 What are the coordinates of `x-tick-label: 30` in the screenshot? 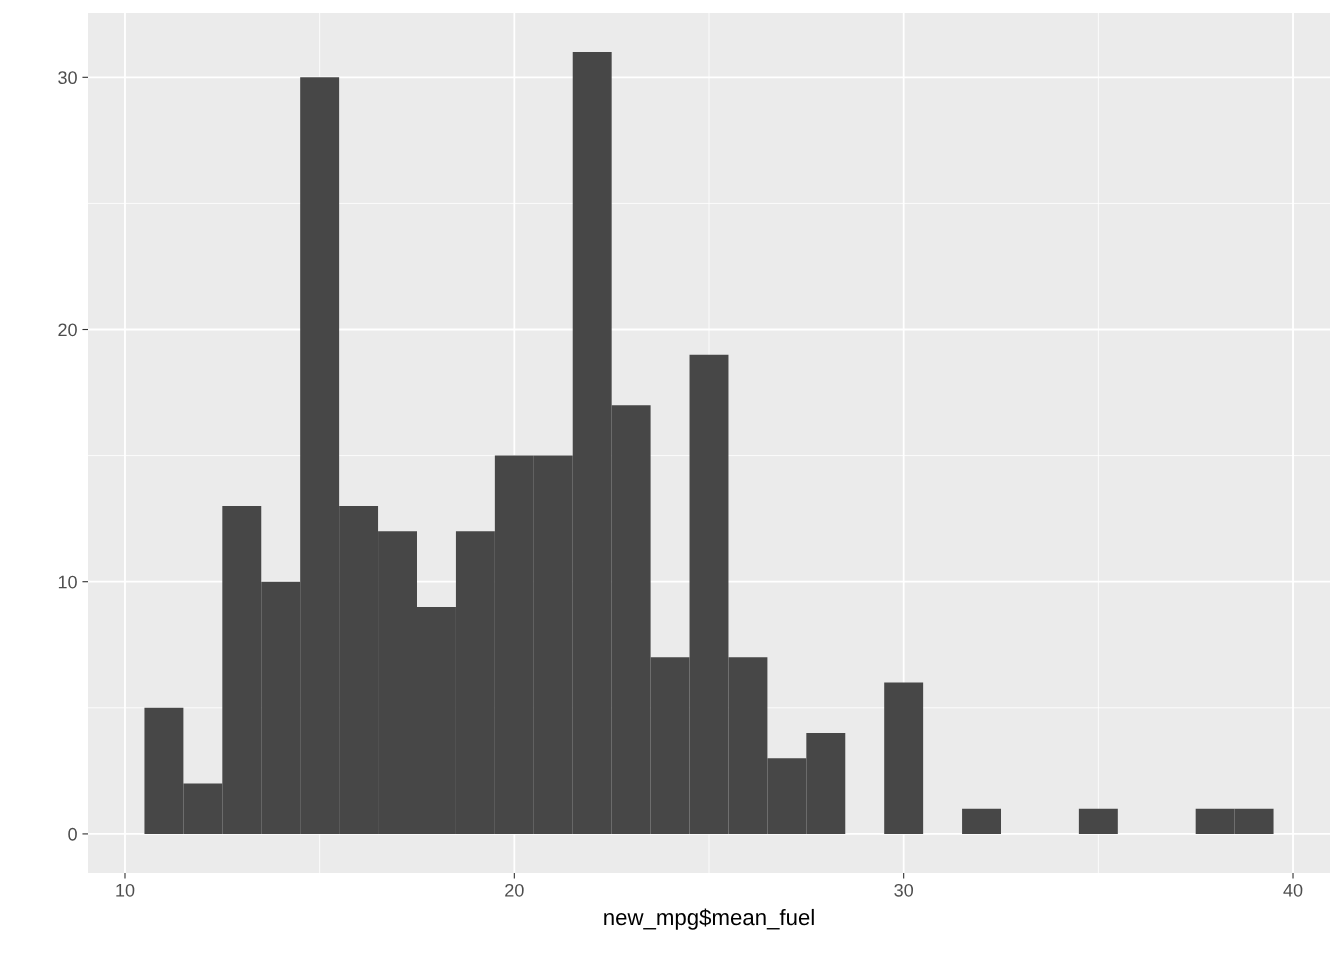 It's located at (904, 890).